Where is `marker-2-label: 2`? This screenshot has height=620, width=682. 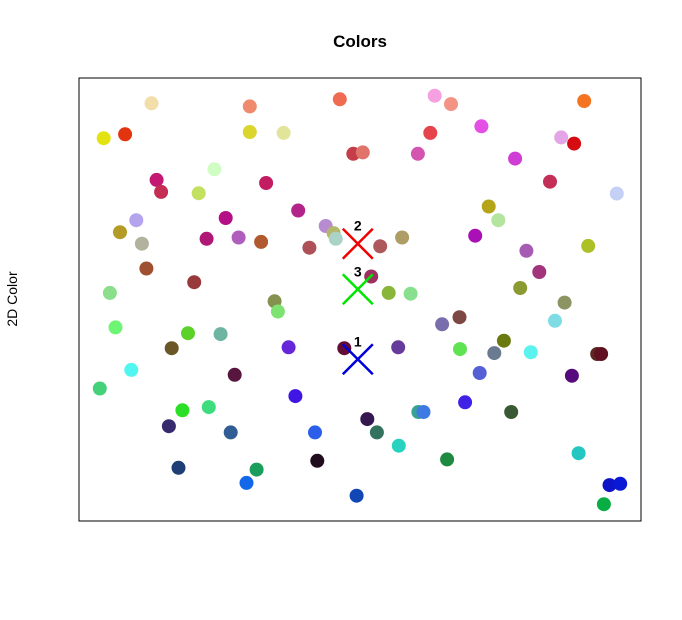
marker-2-label: 2 is located at coordinates (358, 226).